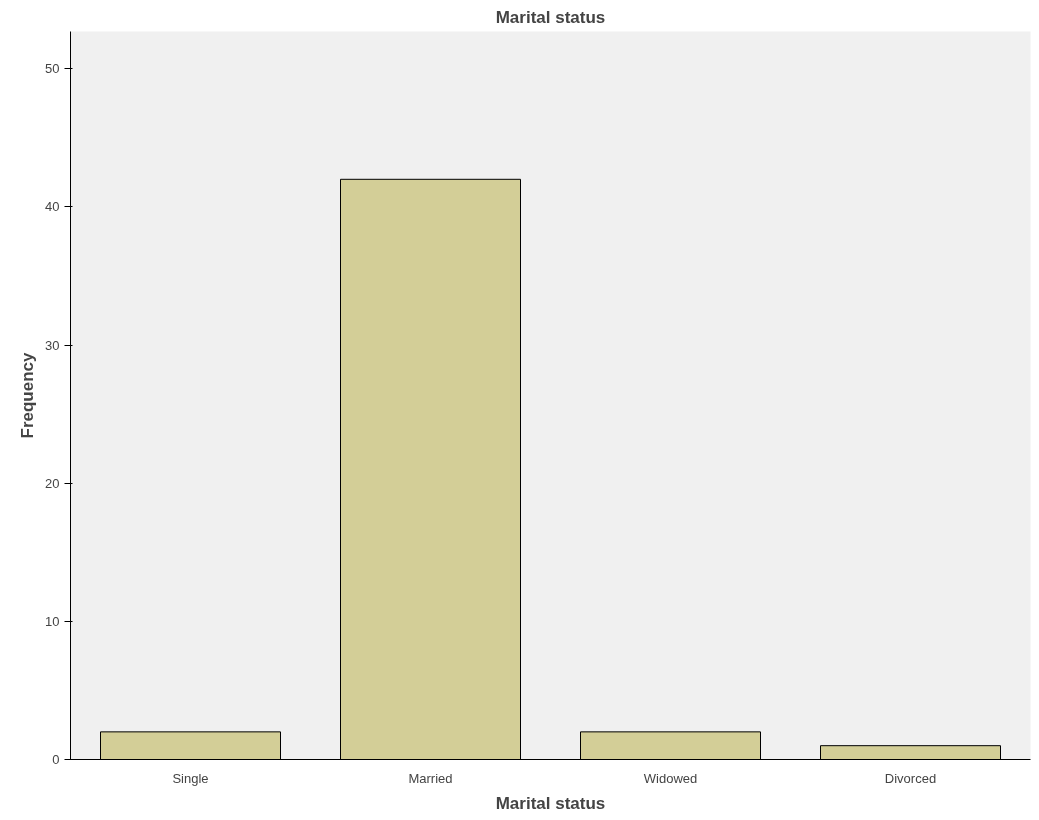 The width and height of the screenshot is (1039, 820). Describe the element at coordinates (52, 345) in the screenshot. I see `y-tick-label: 30` at that location.